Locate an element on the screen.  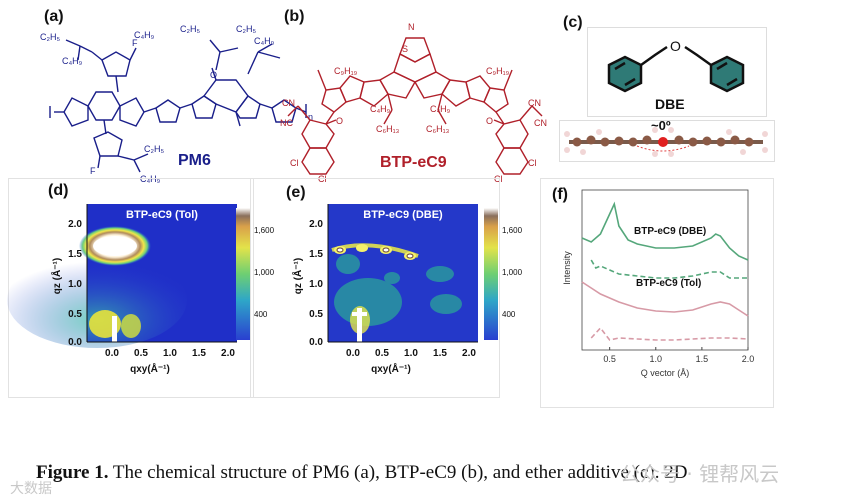
panel-e-frame is located at coordinates (375, 288).